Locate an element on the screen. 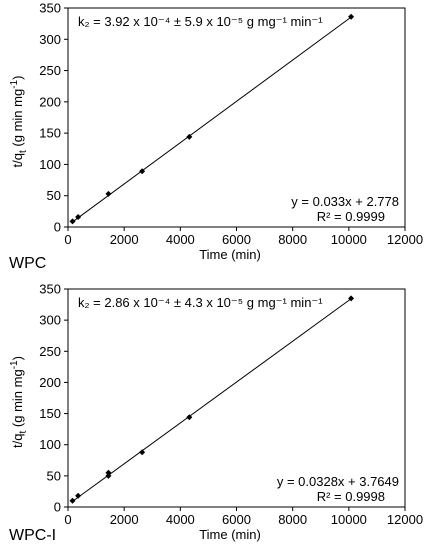  panel-2-r-squared: R² = 0.9998 is located at coordinates (351, 496).